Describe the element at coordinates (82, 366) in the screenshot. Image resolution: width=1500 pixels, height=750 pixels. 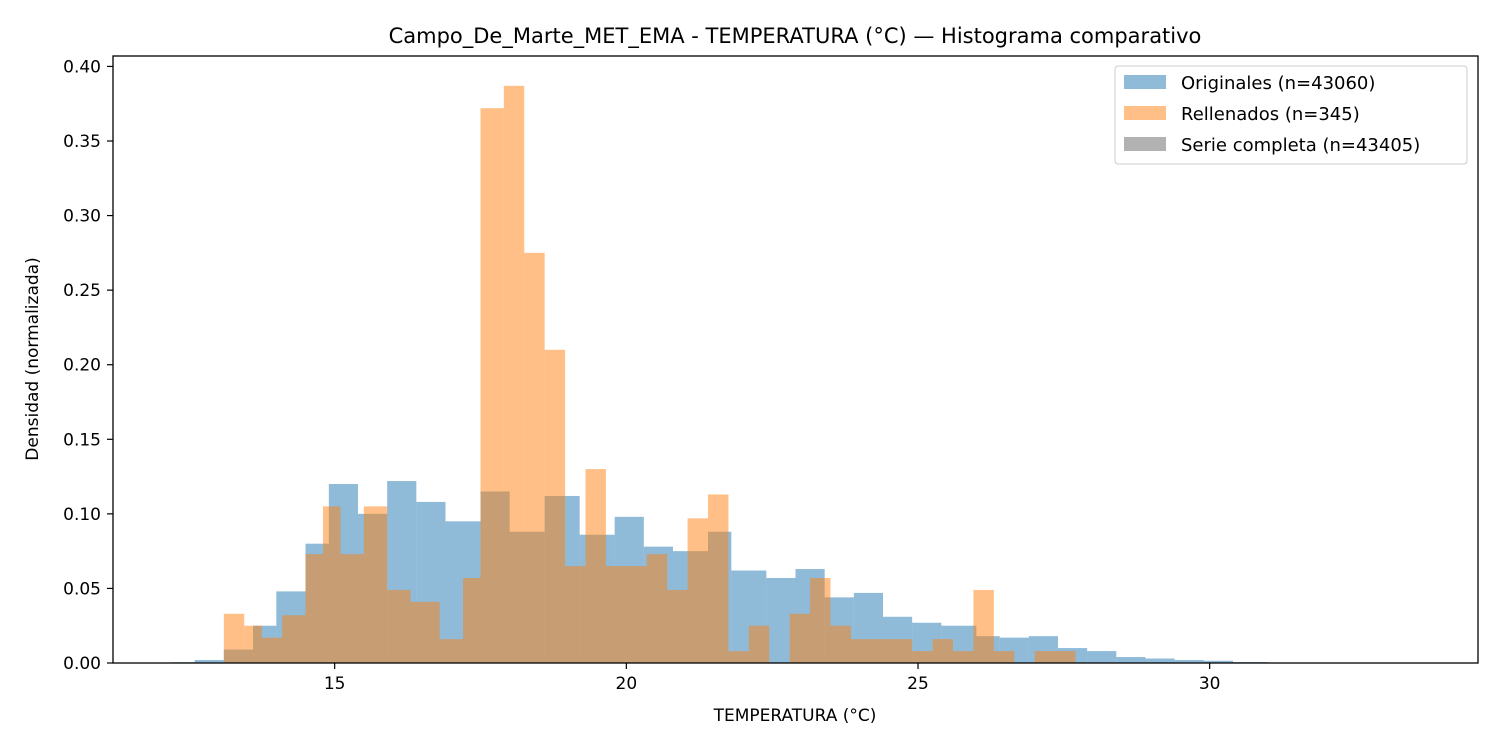
I see `y-tick-label: 0.20` at that location.